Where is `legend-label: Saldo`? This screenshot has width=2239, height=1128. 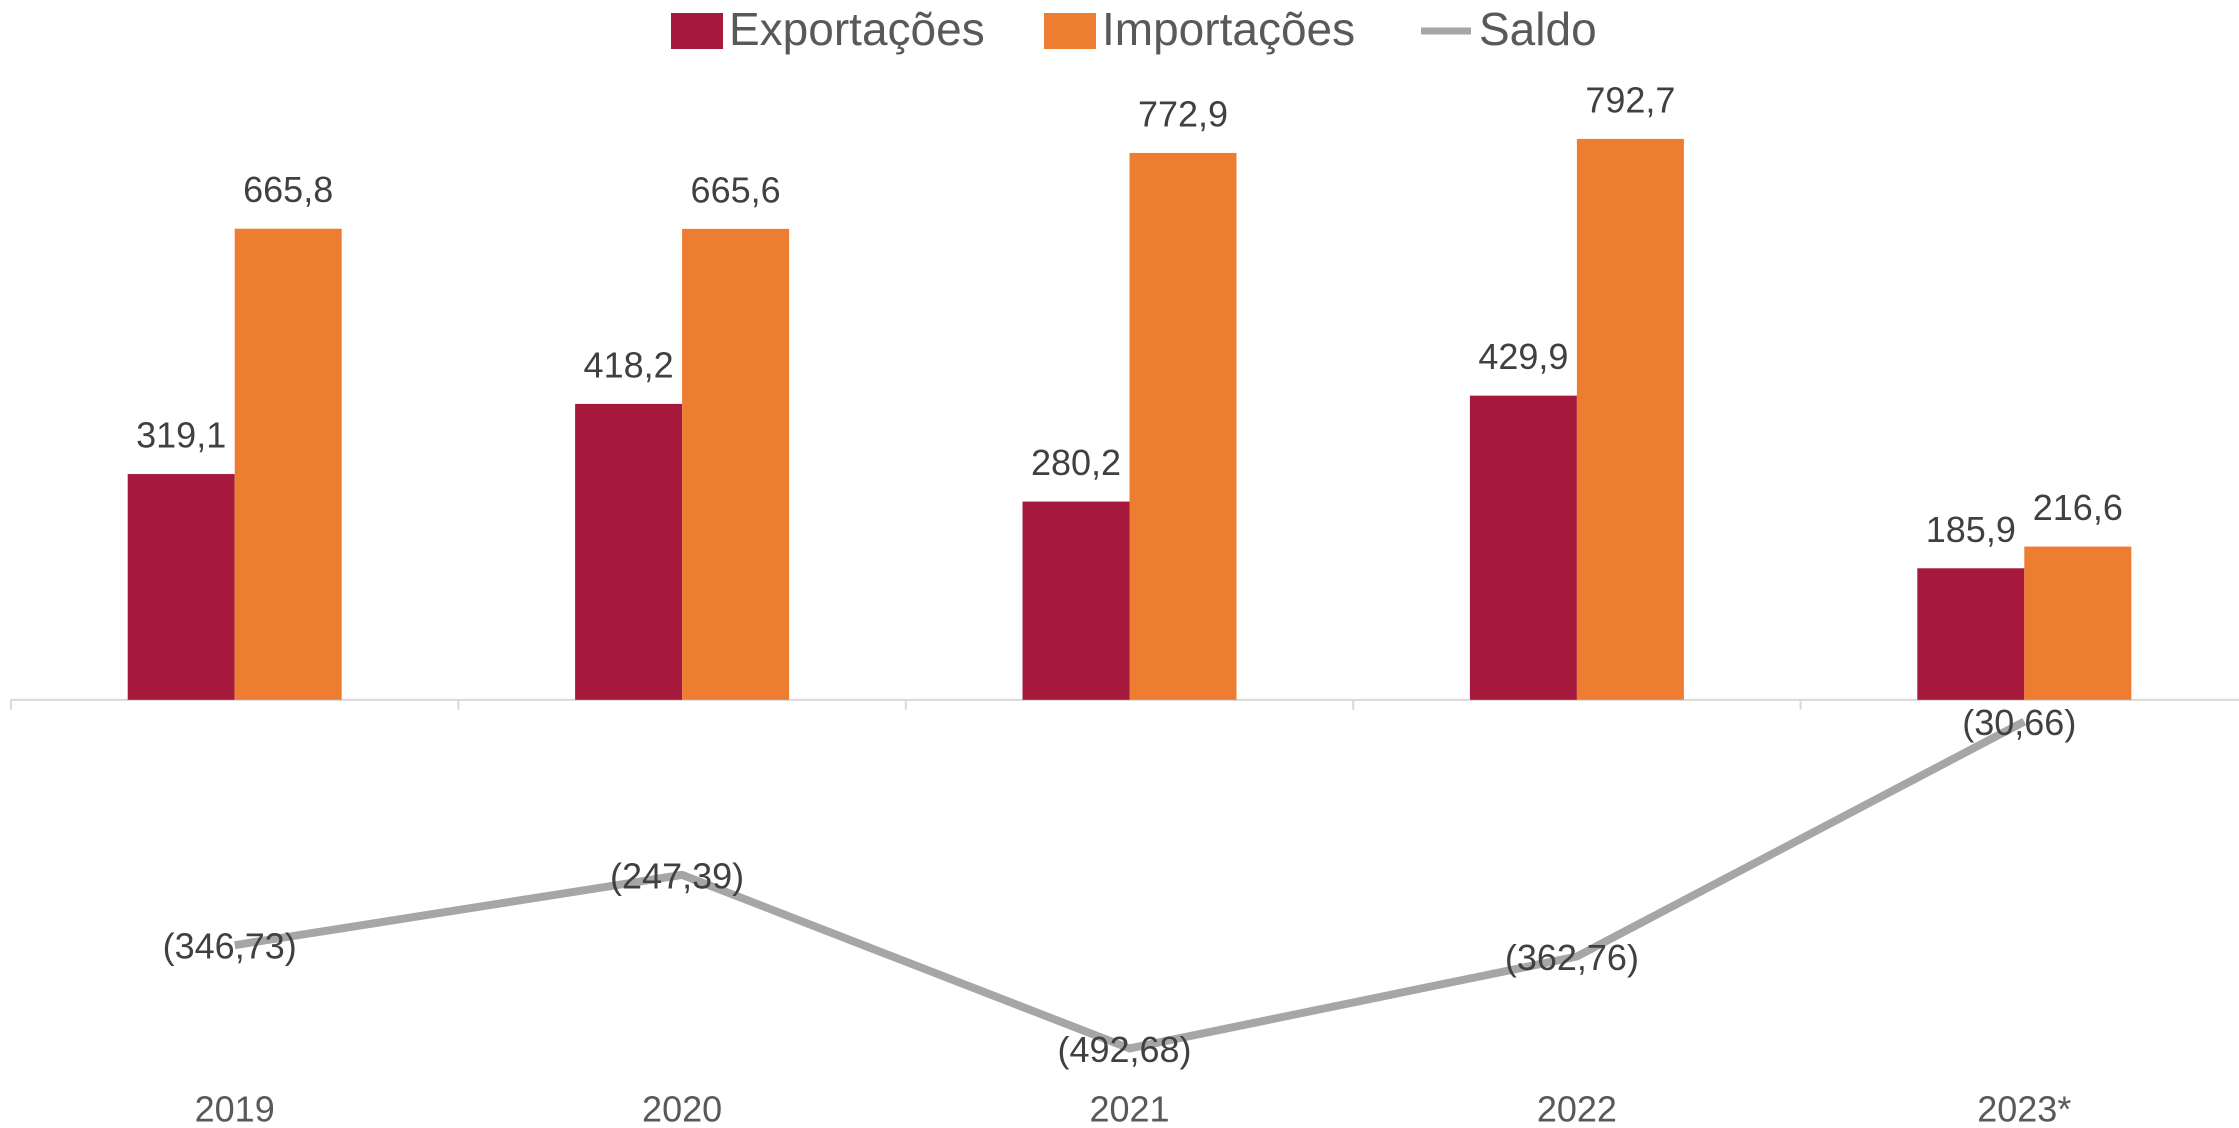
legend-label: Saldo is located at coordinates (1538, 29).